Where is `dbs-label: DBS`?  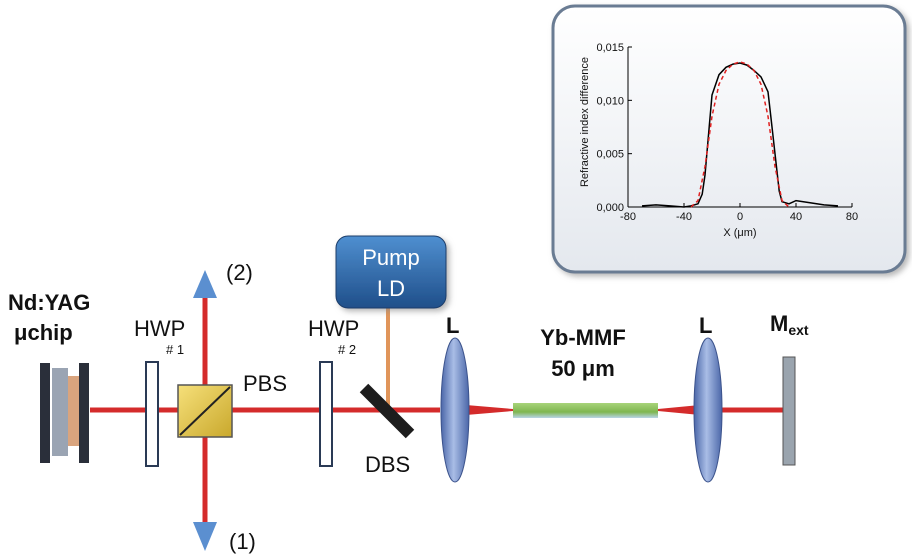 dbs-label: DBS is located at coordinates (387, 464).